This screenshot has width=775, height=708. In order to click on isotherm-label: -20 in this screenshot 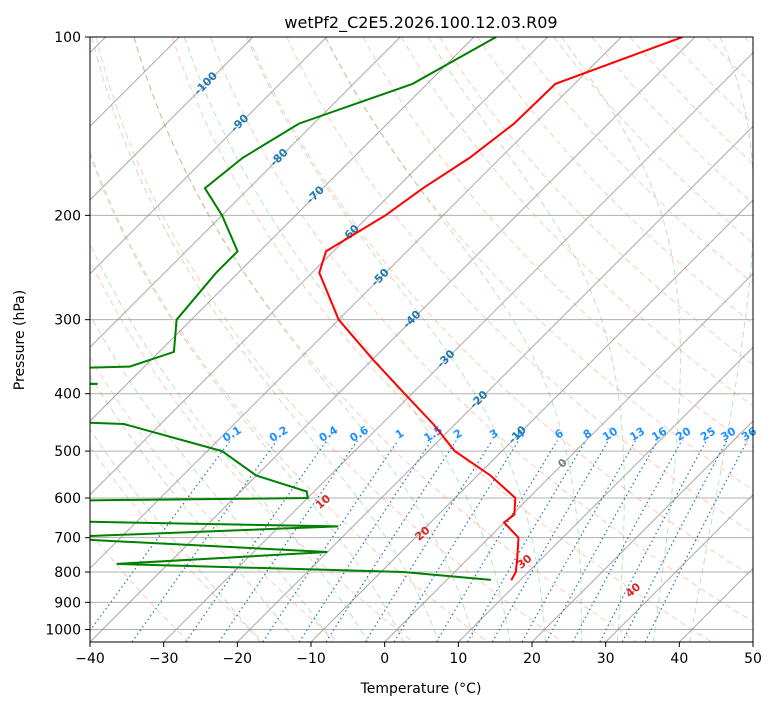, I will do `click(478, 399)`.